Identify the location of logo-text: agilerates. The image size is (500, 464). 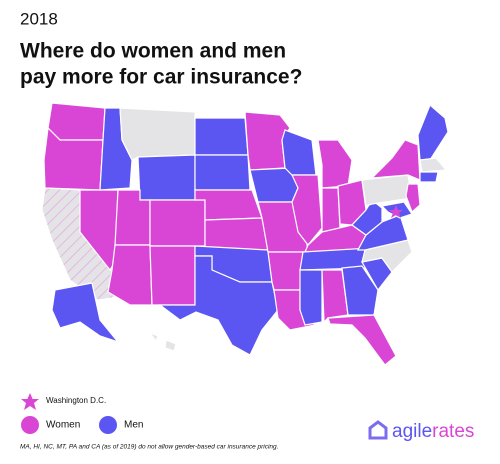
(433, 431).